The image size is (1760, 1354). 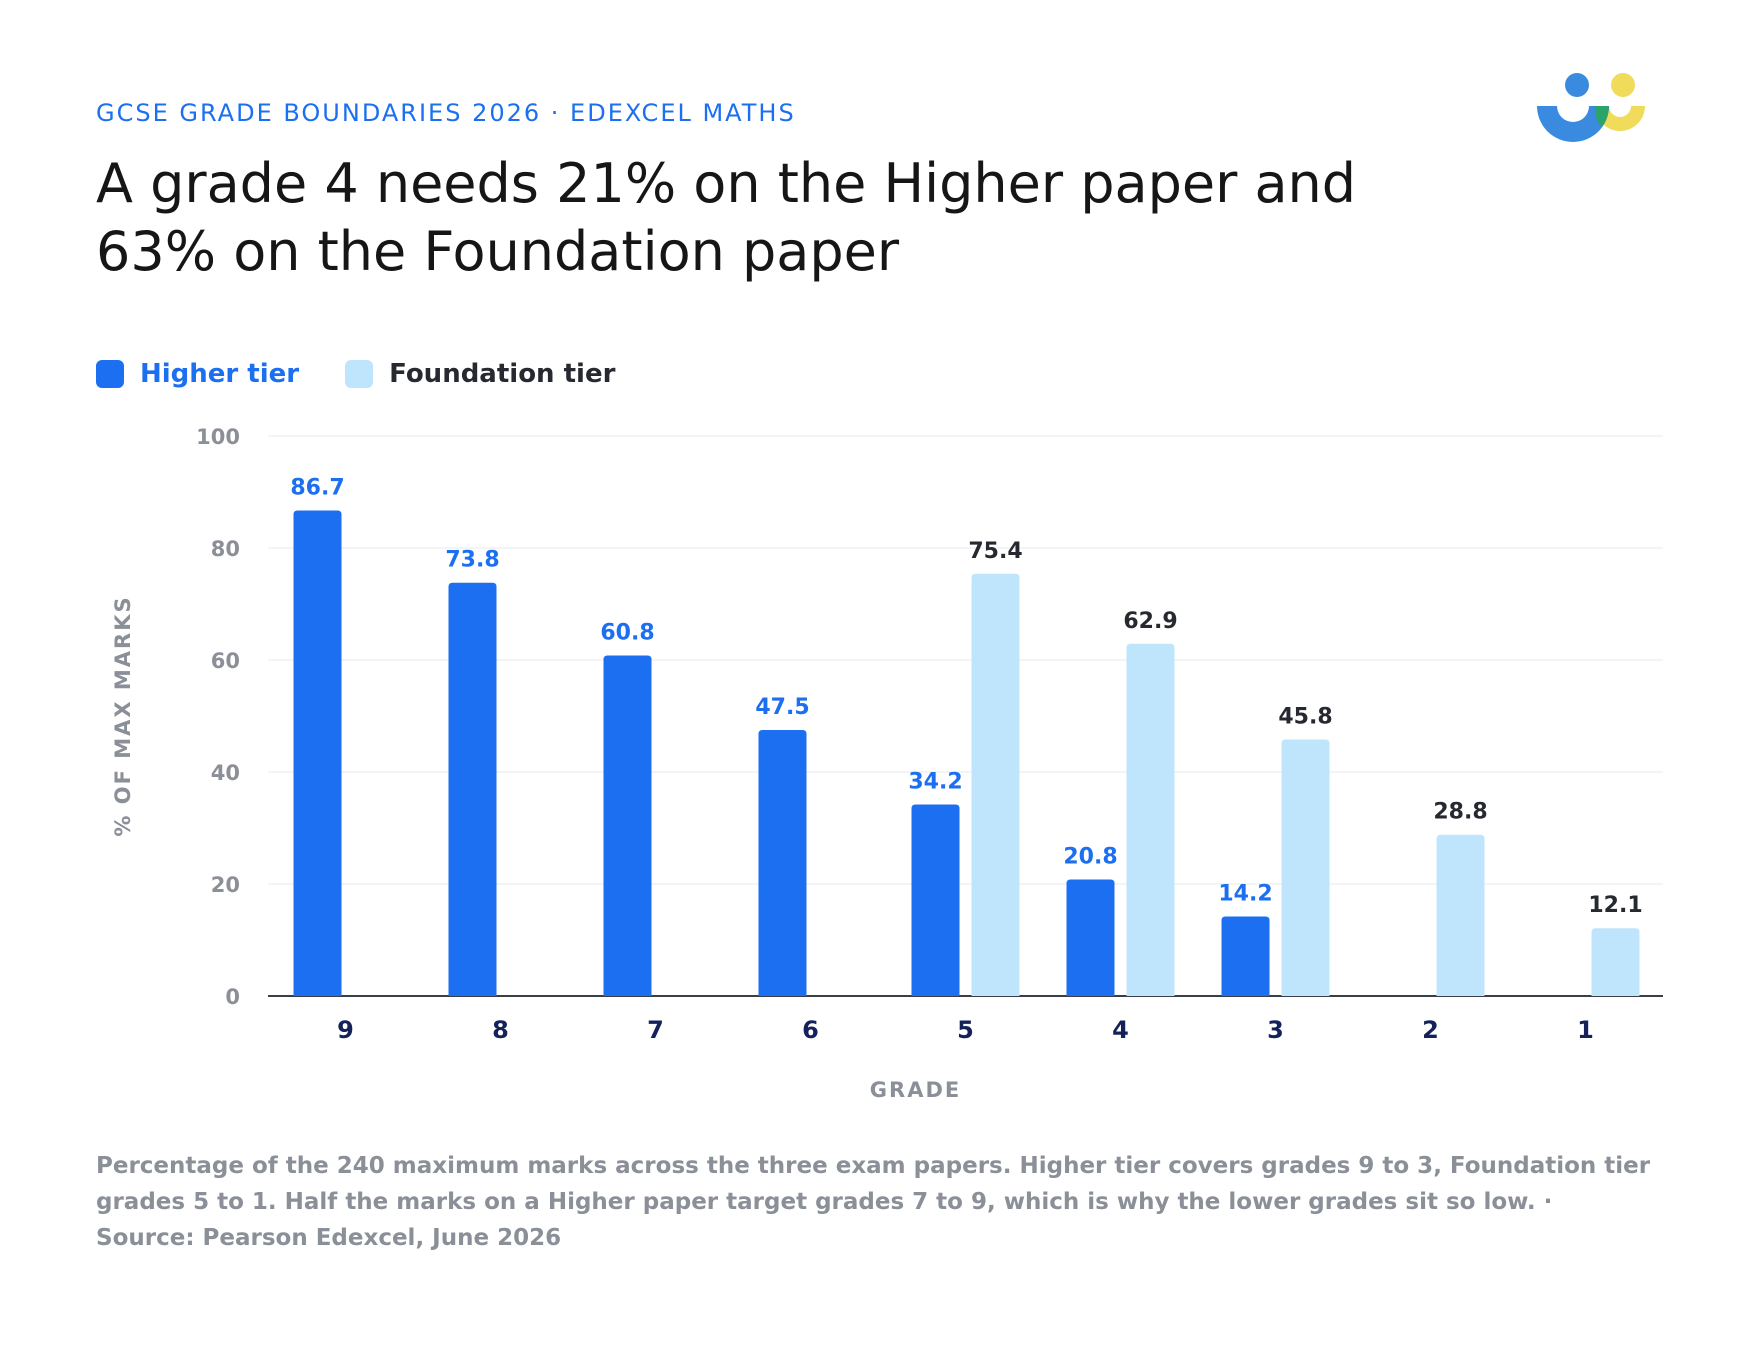 What do you see at coordinates (472, 560) in the screenshot?
I see `data-label-higher: 73.8` at bounding box center [472, 560].